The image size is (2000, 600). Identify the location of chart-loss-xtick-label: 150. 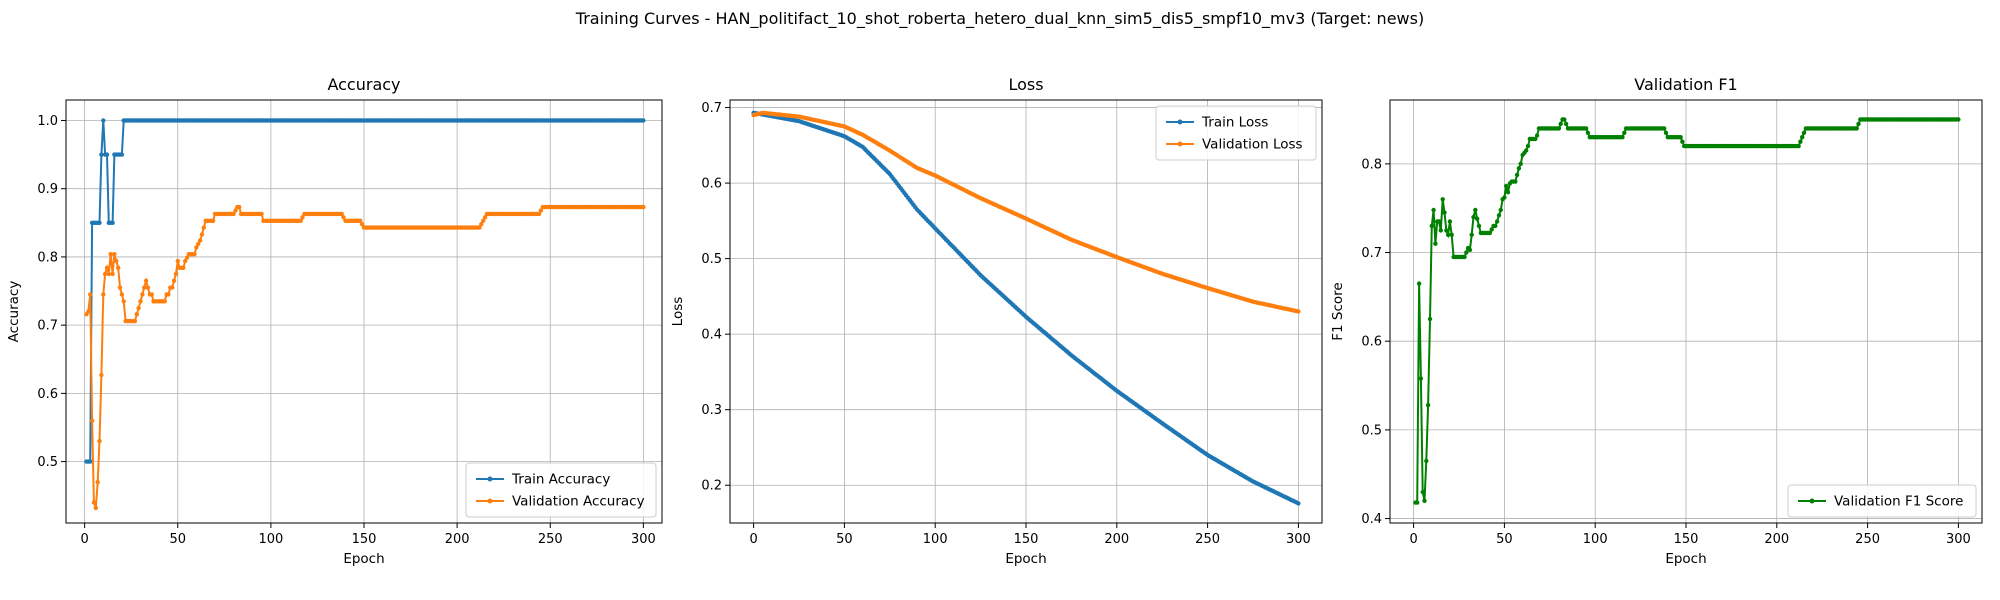
(1026, 539).